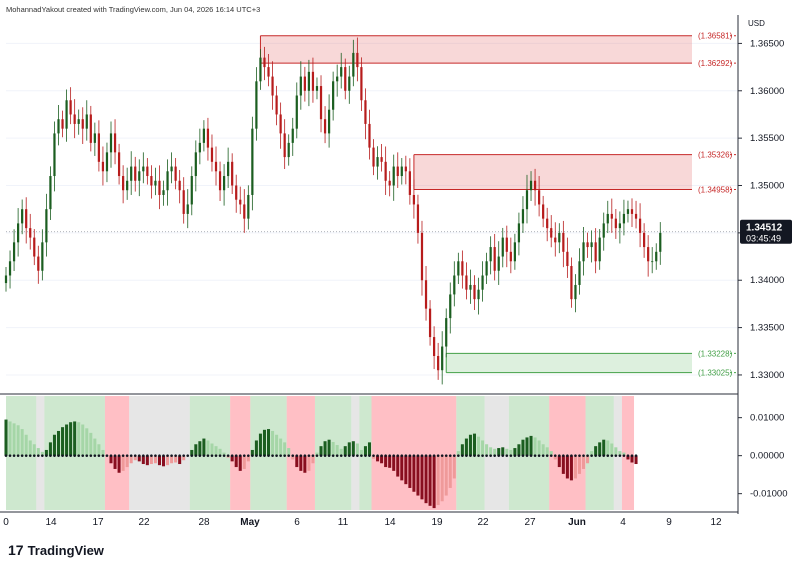  What do you see at coordinates (343, 522) in the screenshot?
I see `time-tick-label: 11` at bounding box center [343, 522].